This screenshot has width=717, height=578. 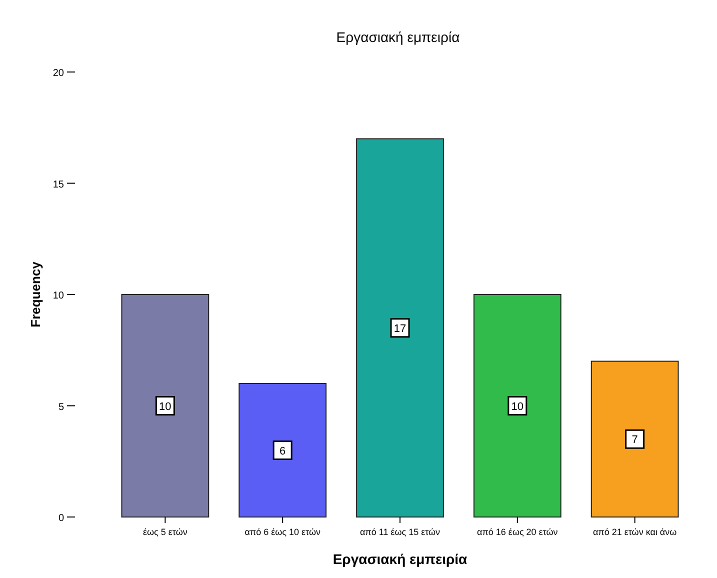 What do you see at coordinates (165, 532) in the screenshot?
I see `x-tick-label: έως 5 ετών` at bounding box center [165, 532].